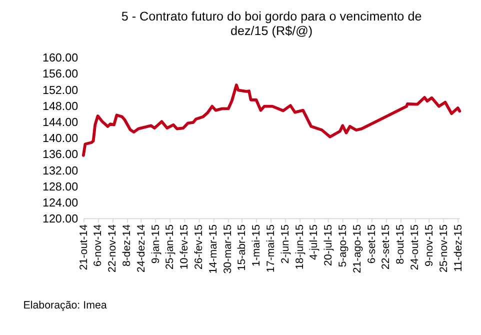 This screenshot has width=481, height=335. I want to click on y-tick-label: 132.00, so click(60, 171).